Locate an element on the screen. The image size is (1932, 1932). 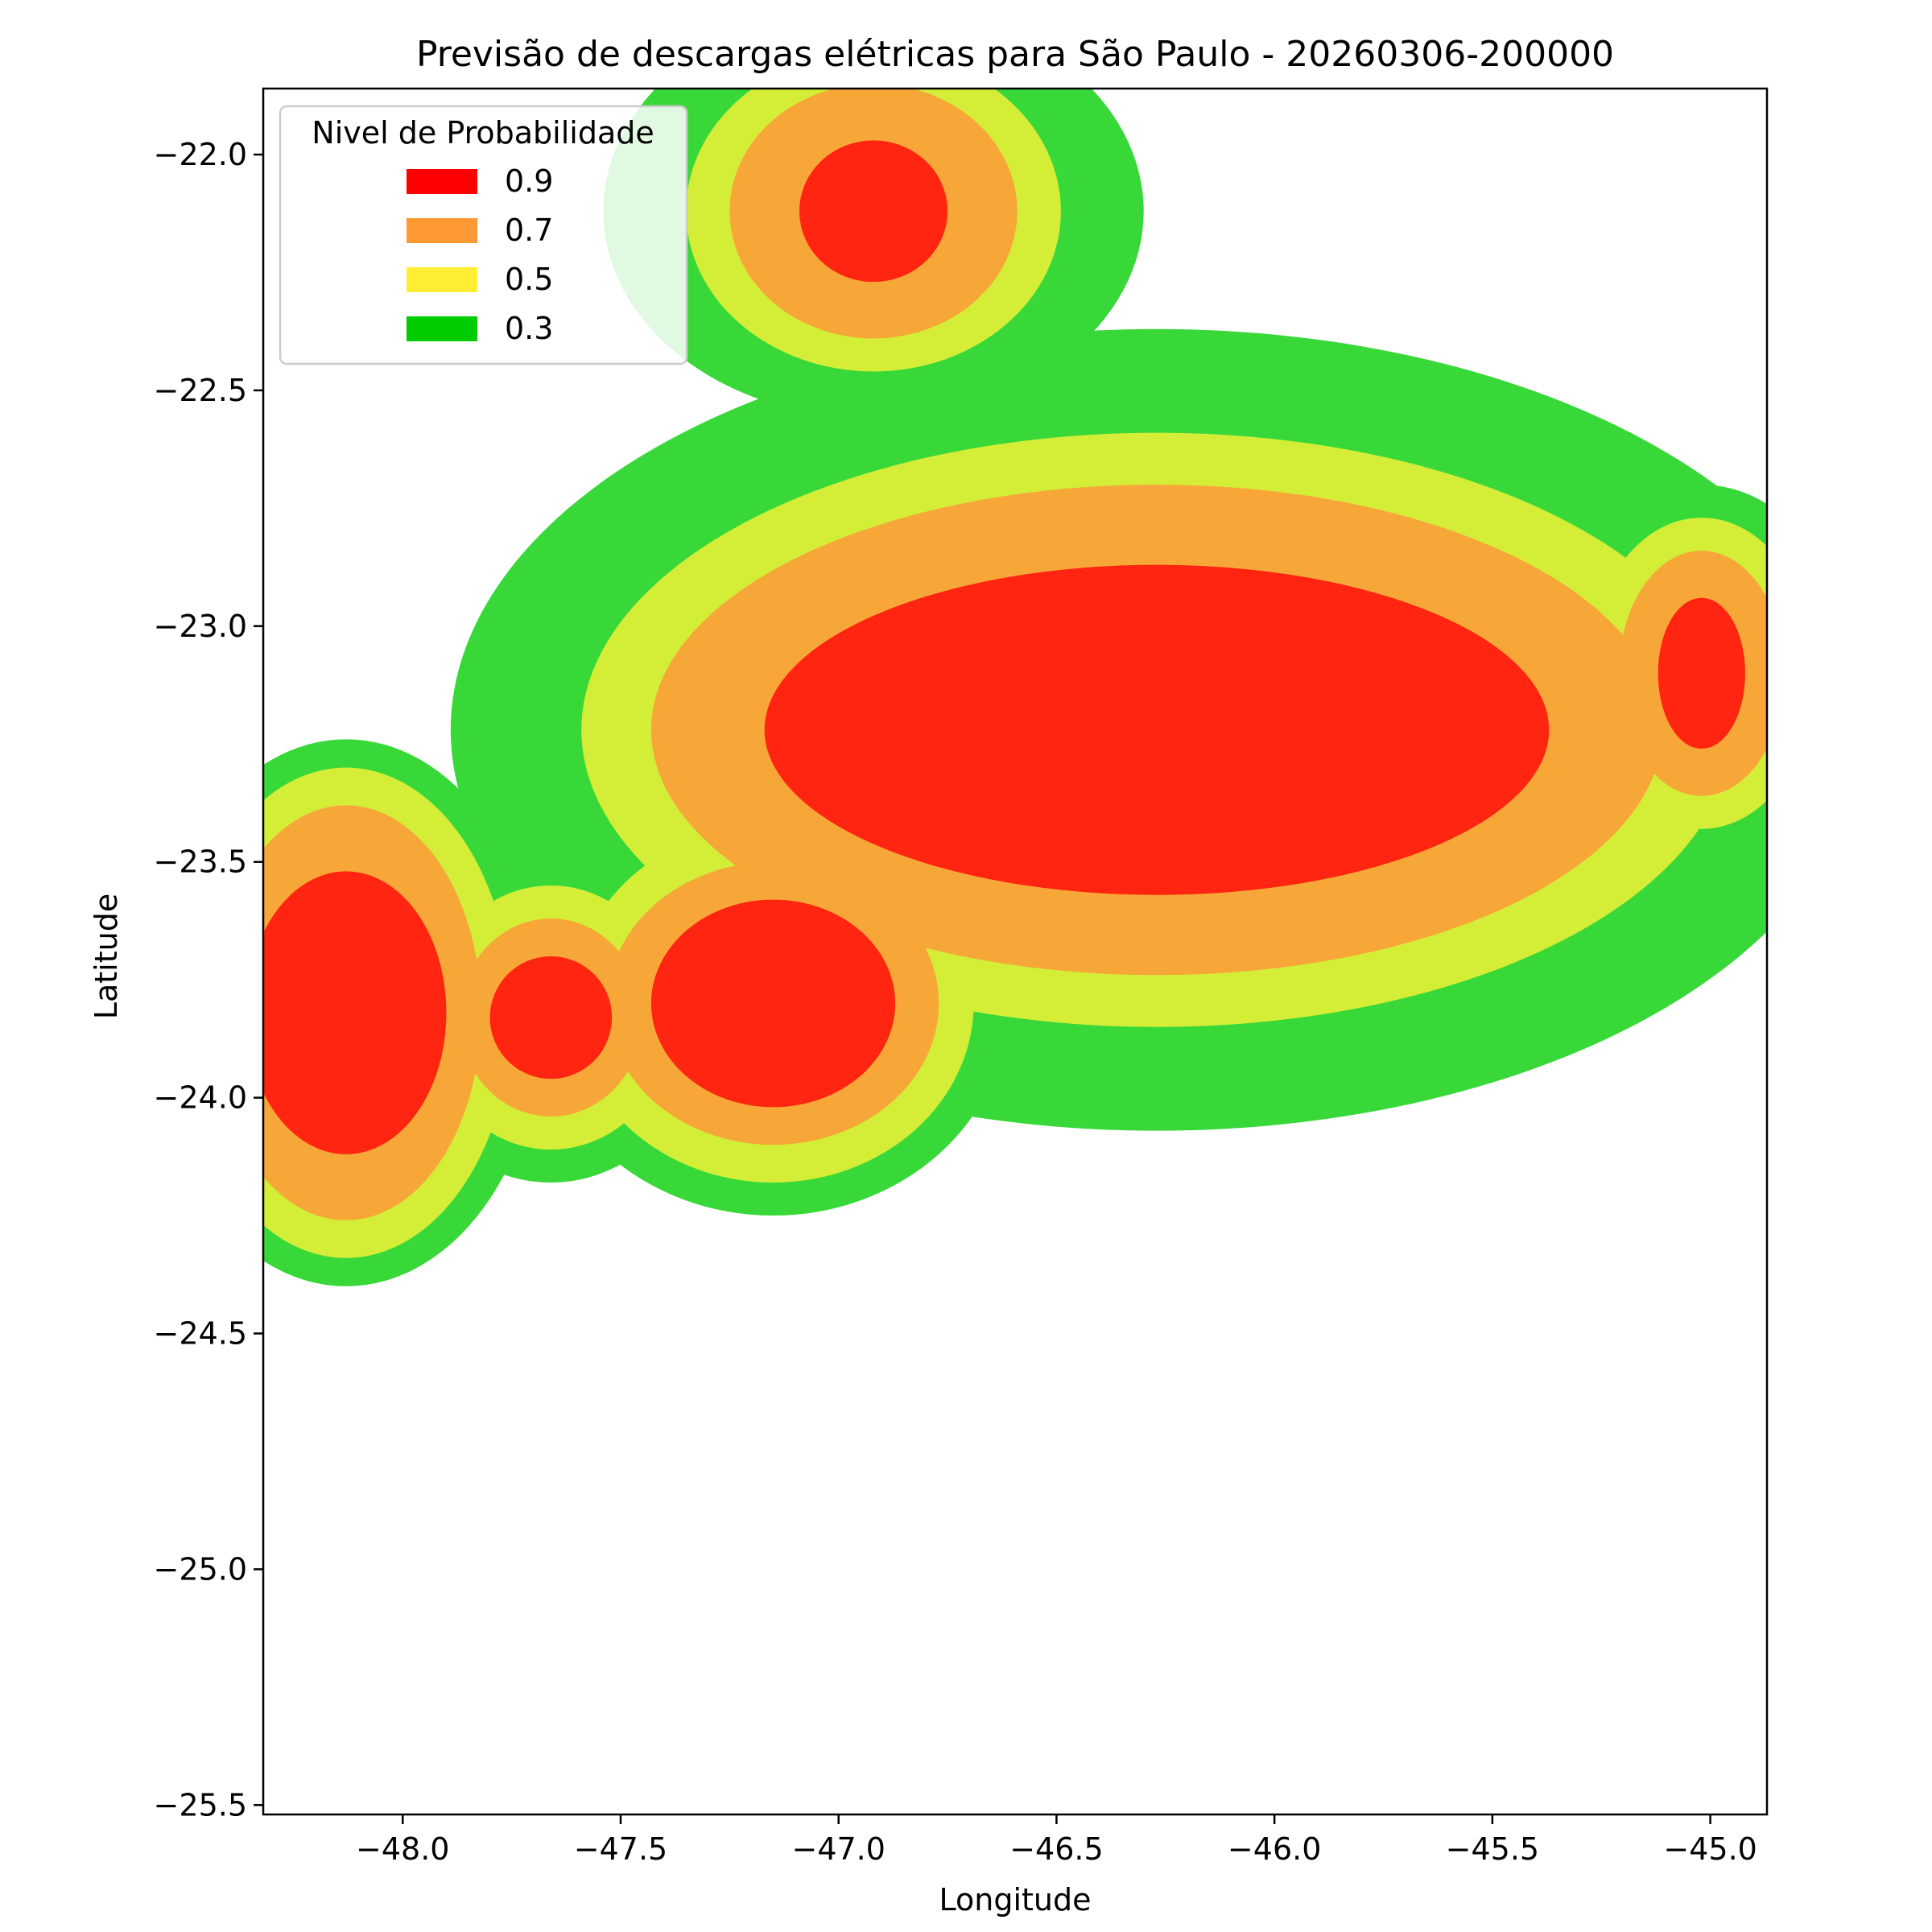
y-axis-ticks: −22.0 −22.5 −23.0 −23.5 −24.0 −24.5 −25.0 −25.5 is located at coordinates (208, 980).